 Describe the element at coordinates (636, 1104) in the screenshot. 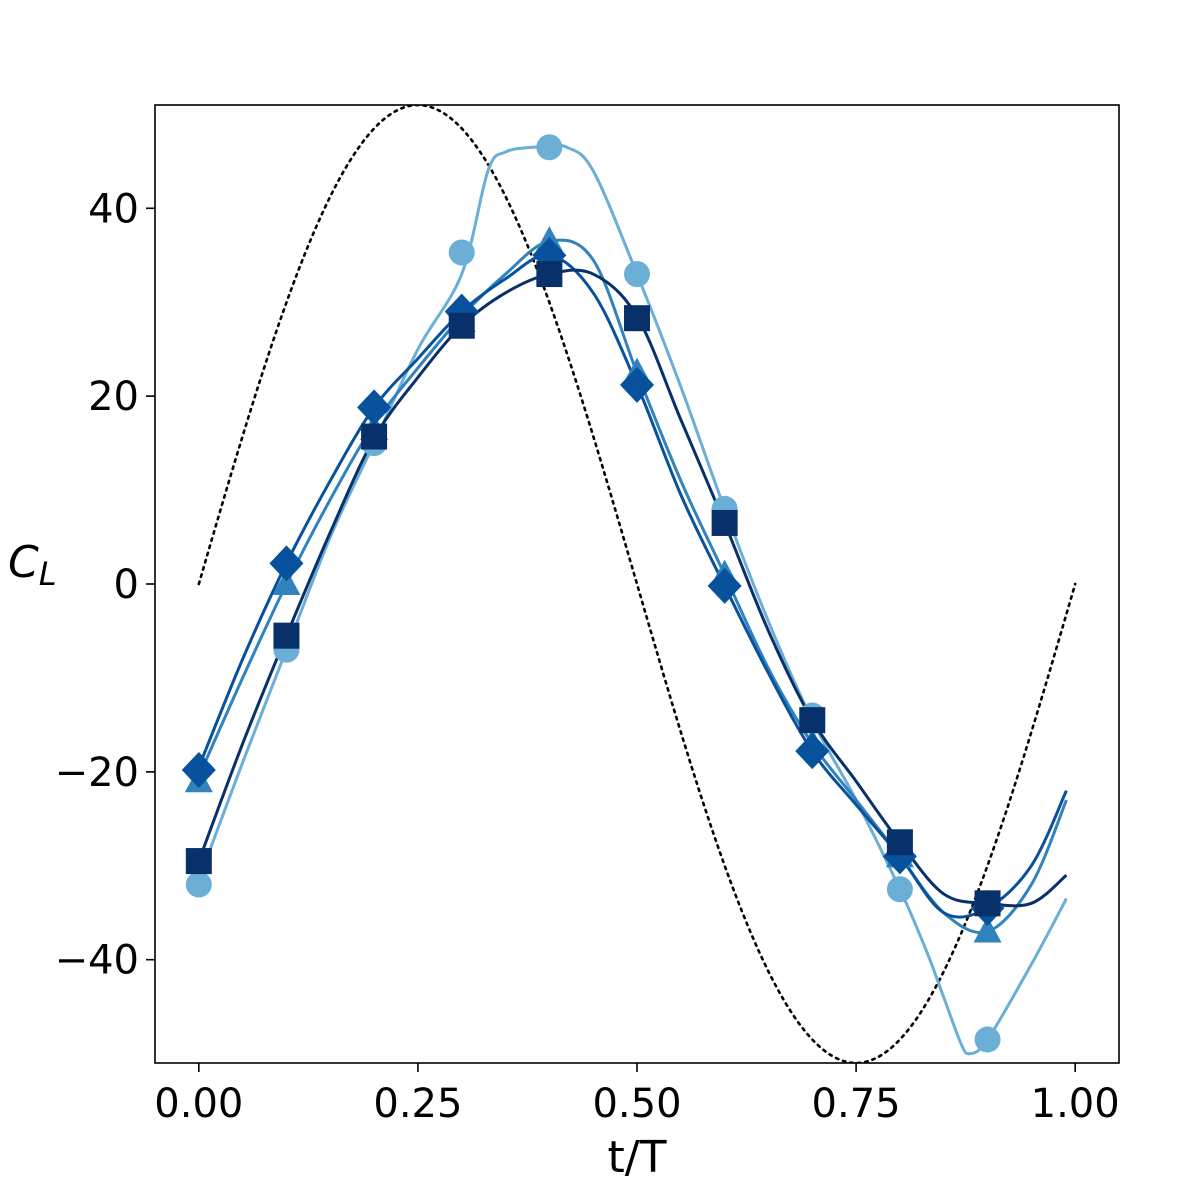

I see `x-tick-label: 0.50` at that location.